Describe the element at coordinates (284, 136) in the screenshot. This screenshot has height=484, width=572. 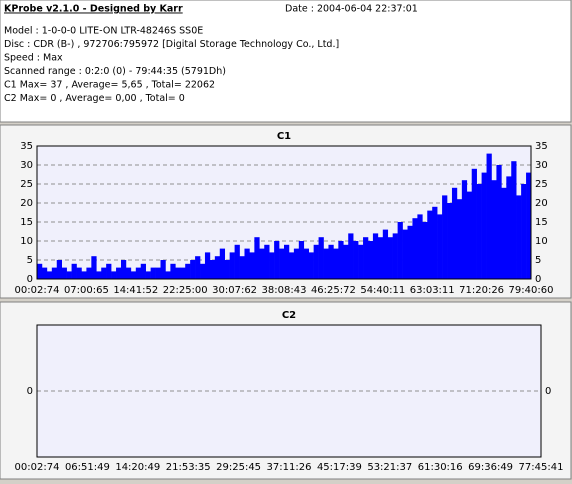
I see `chart-title: C1` at that location.